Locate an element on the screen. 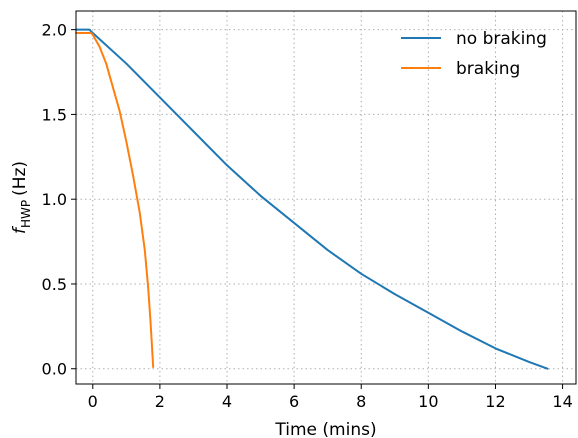  legend-label-braking: braking is located at coordinates (488, 69).